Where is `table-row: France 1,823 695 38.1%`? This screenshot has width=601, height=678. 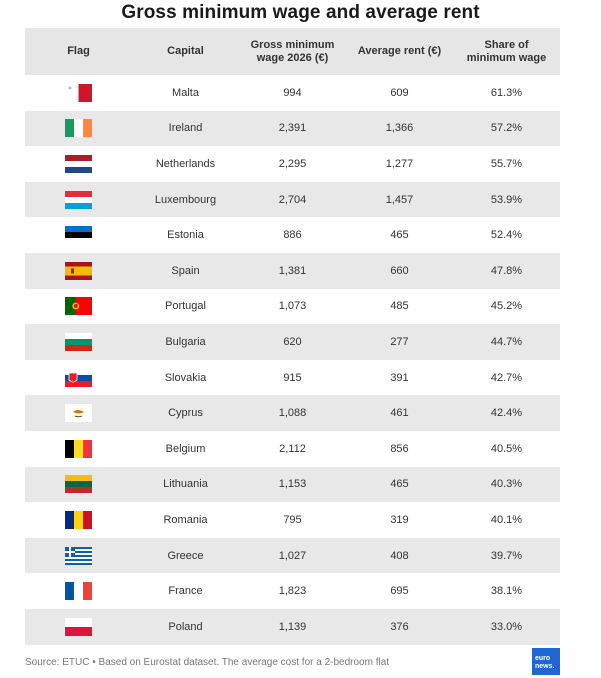 table-row: France 1,823 695 38.1% is located at coordinates (292, 591).